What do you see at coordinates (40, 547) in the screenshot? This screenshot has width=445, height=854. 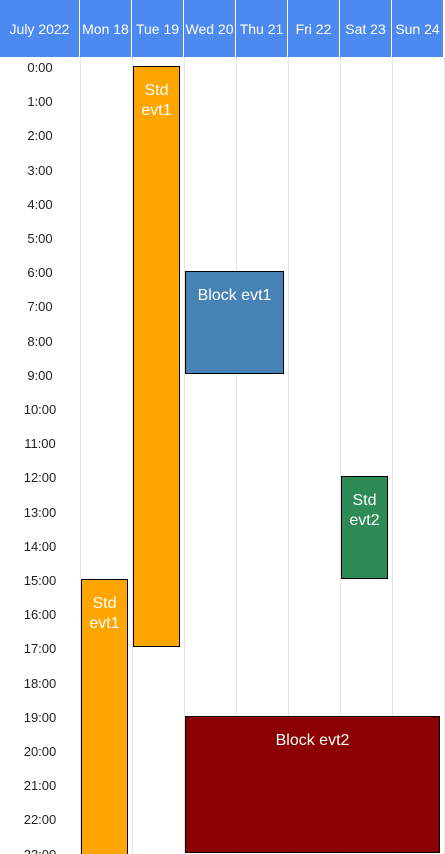 I see `hour-label: 14:00` at bounding box center [40, 547].